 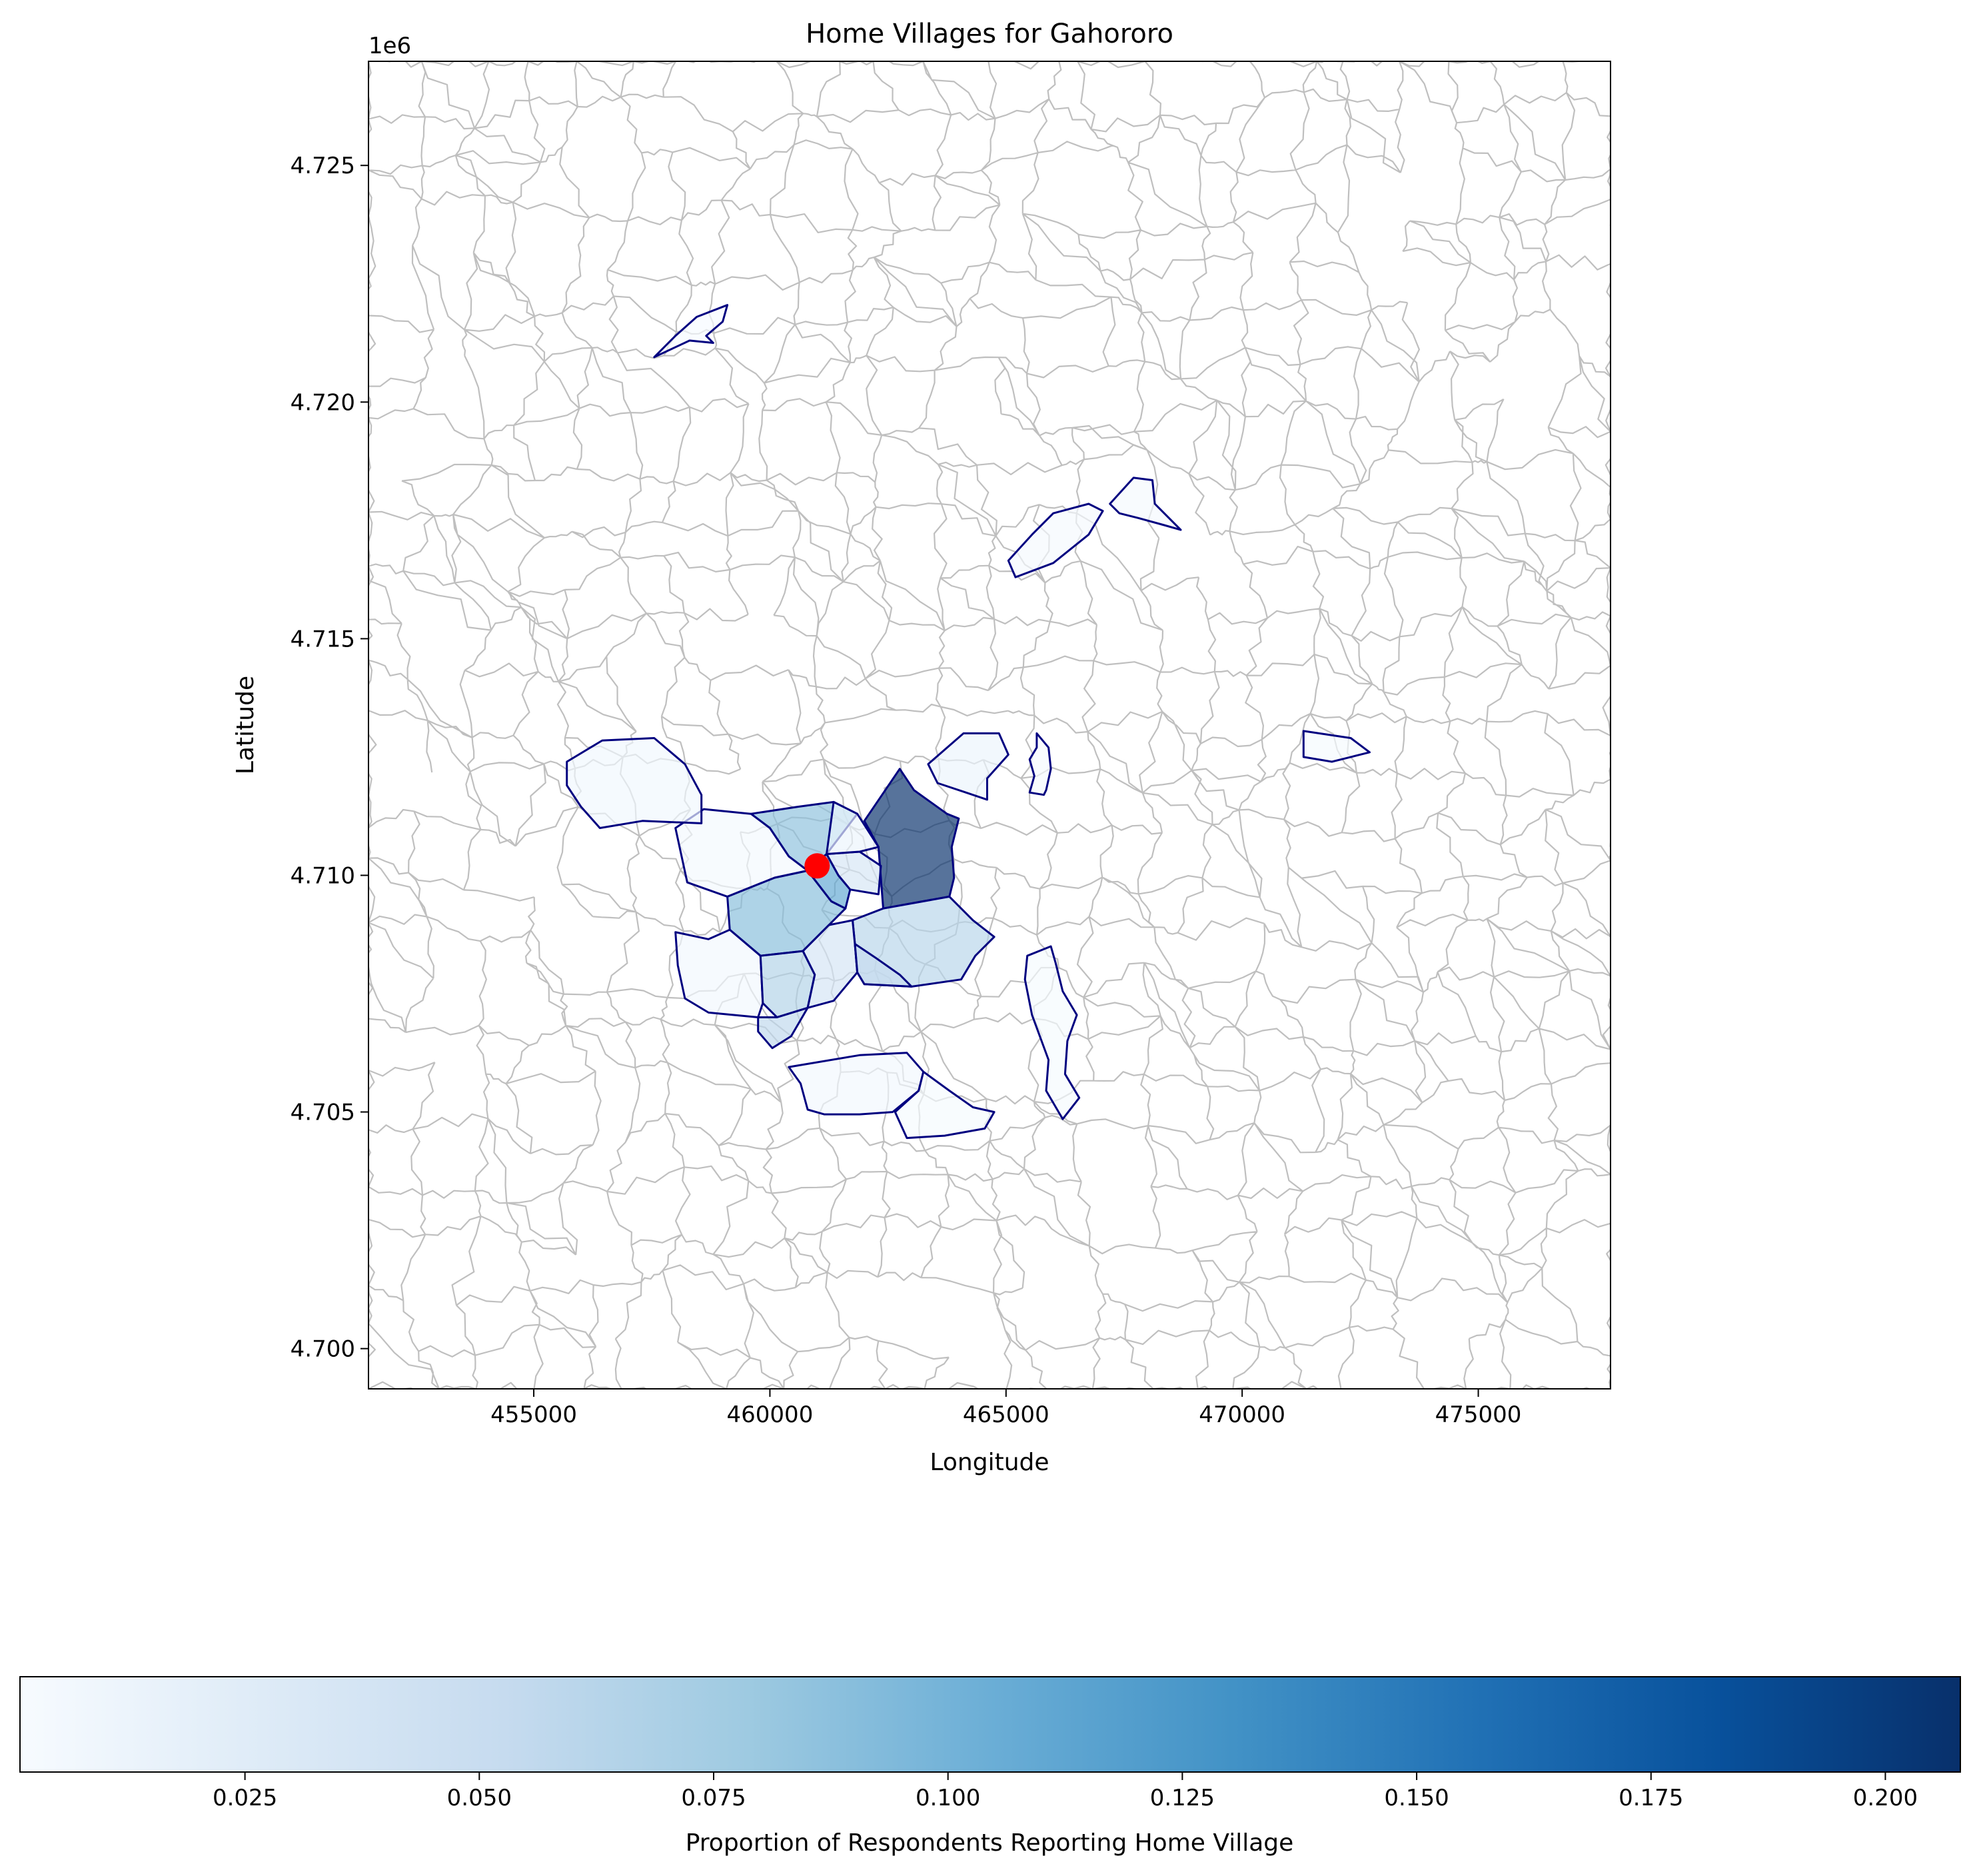 What do you see at coordinates (389, 46) in the screenshot?
I see `y-offset-label: 1e6` at bounding box center [389, 46].